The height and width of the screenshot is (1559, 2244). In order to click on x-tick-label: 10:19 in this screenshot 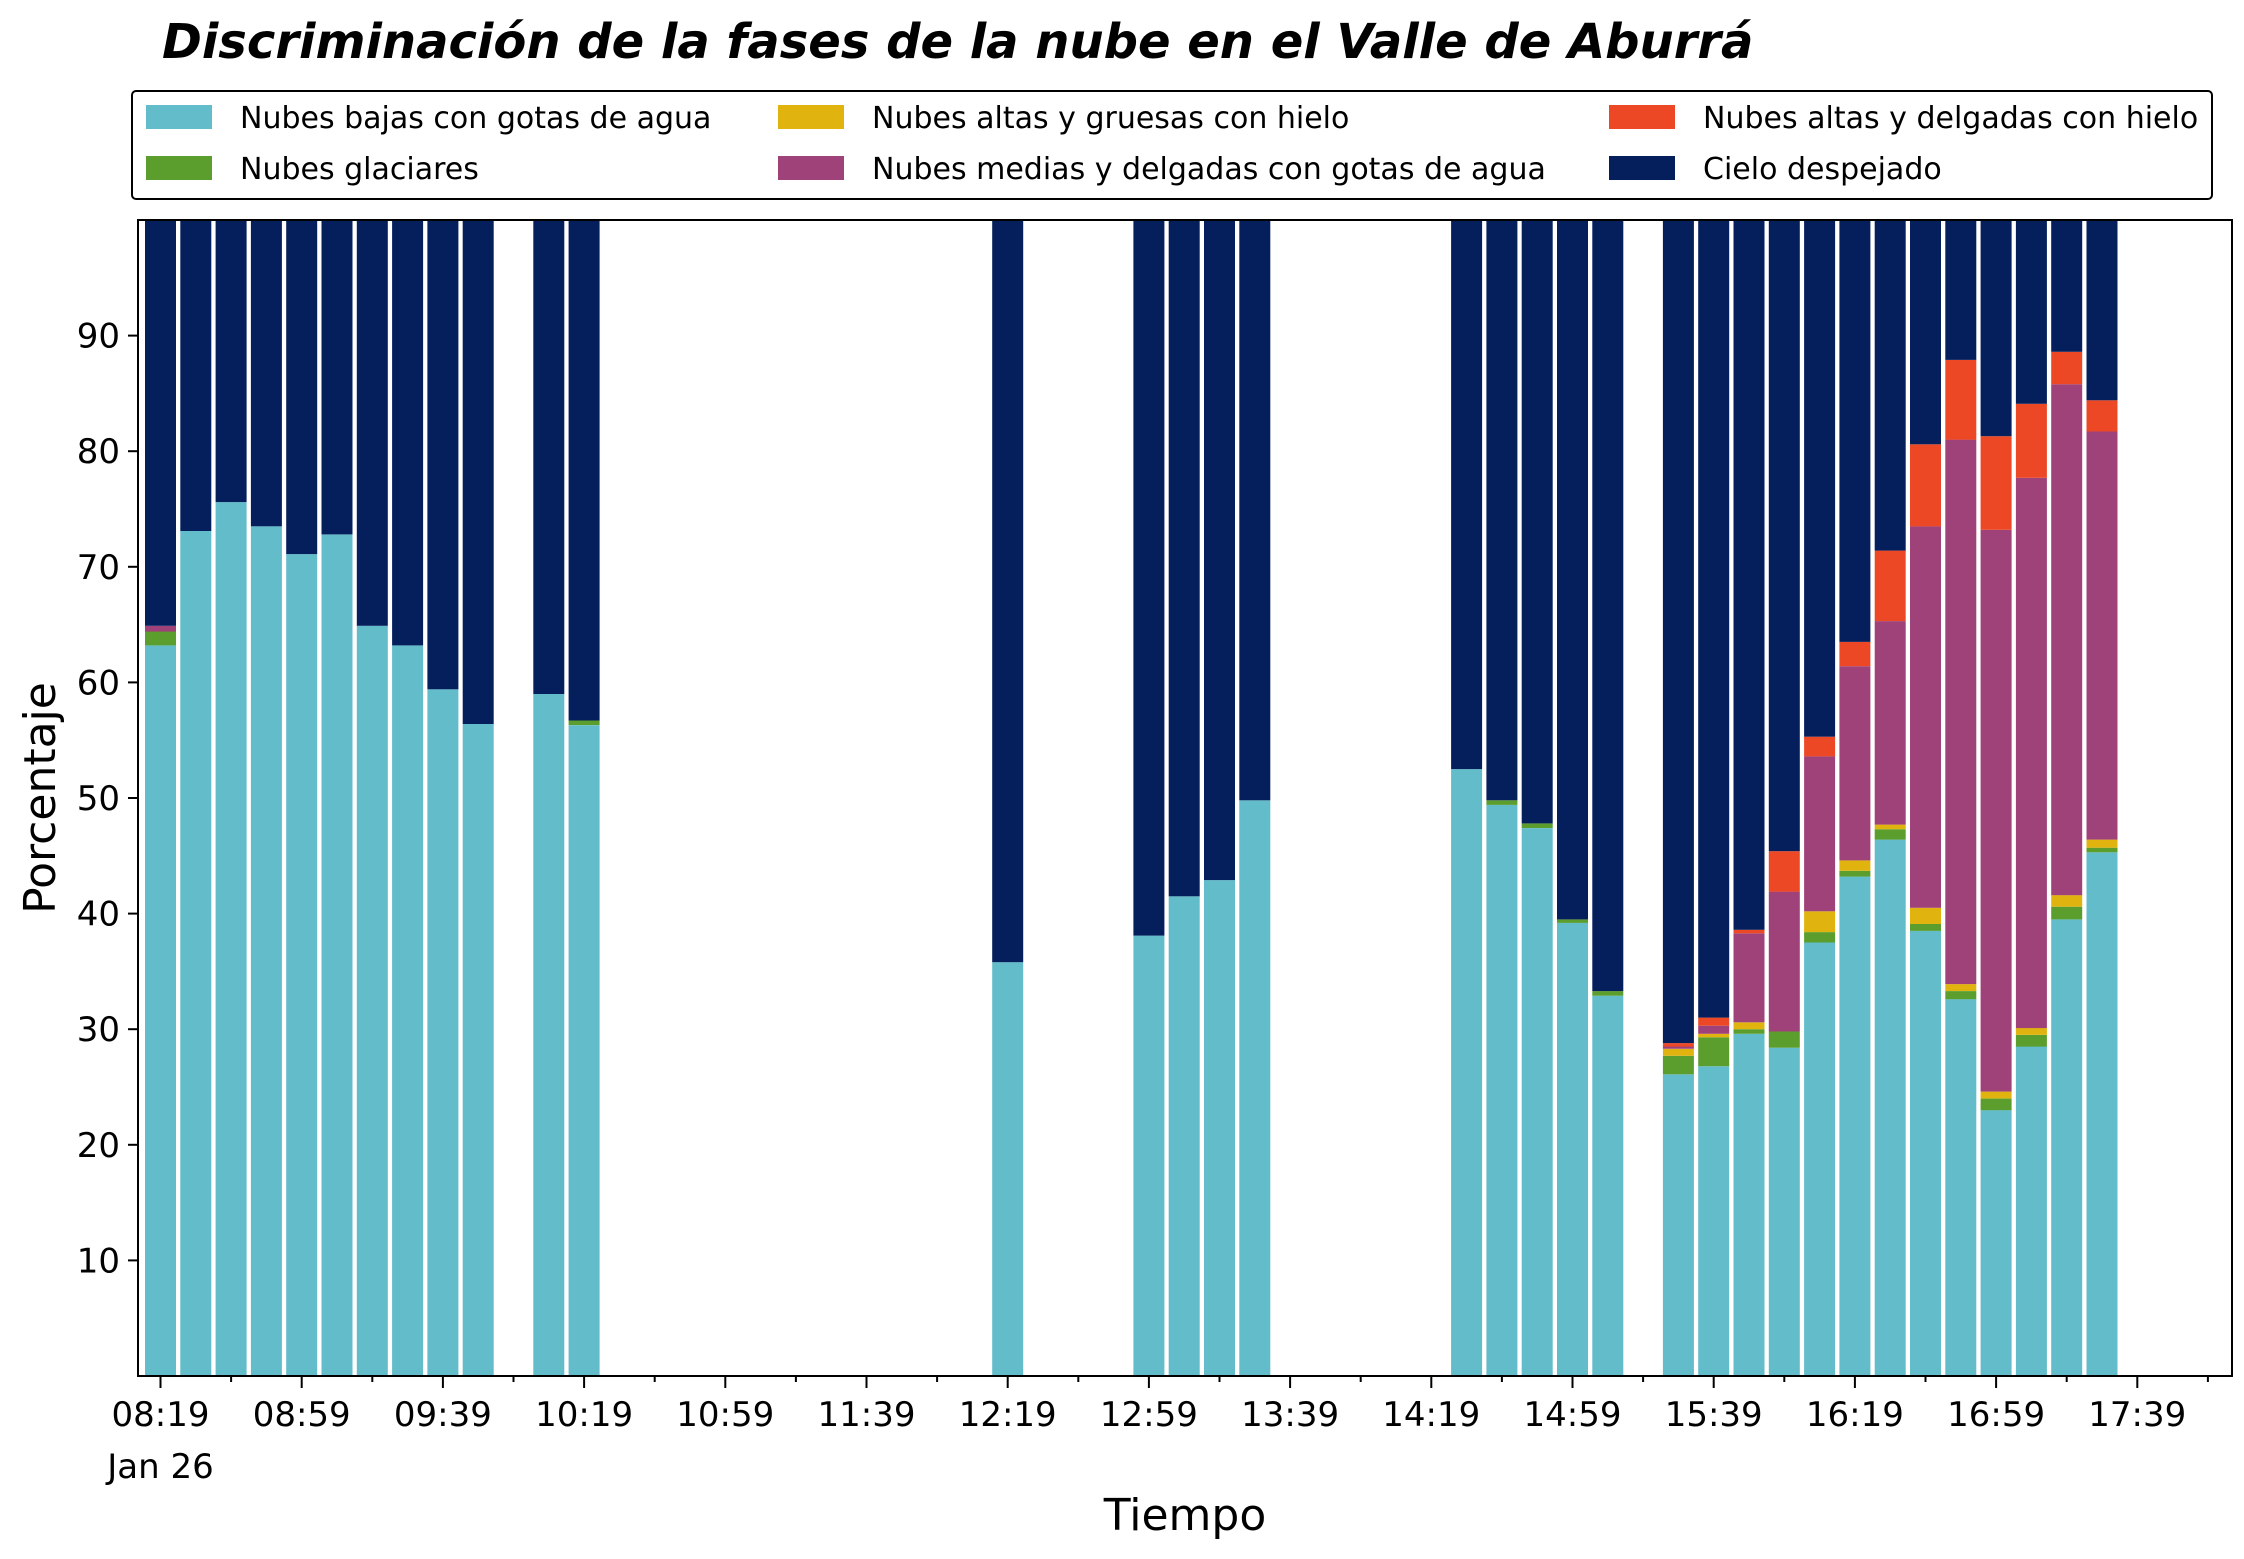, I will do `click(584, 1415)`.